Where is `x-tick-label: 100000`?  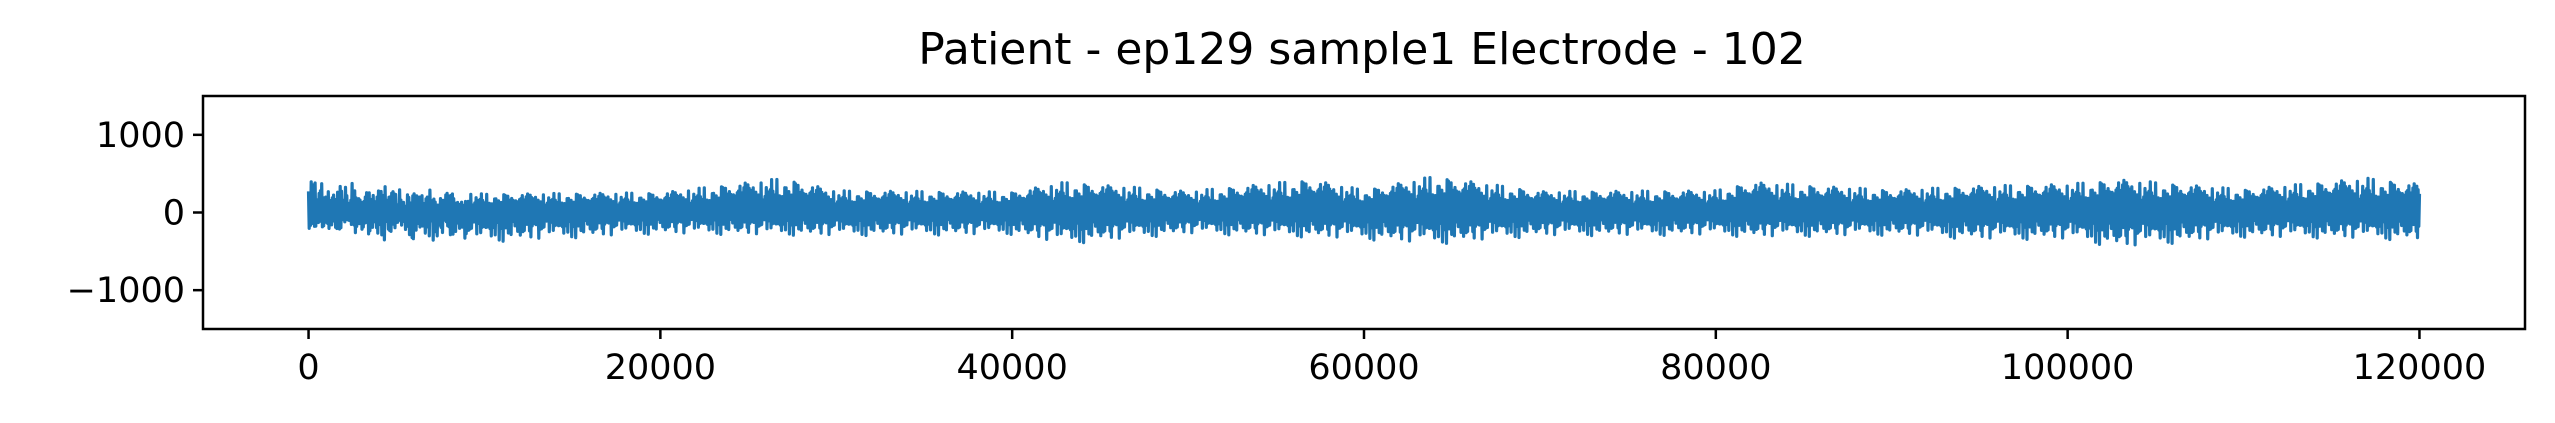 x-tick-label: 100000 is located at coordinates (2068, 368).